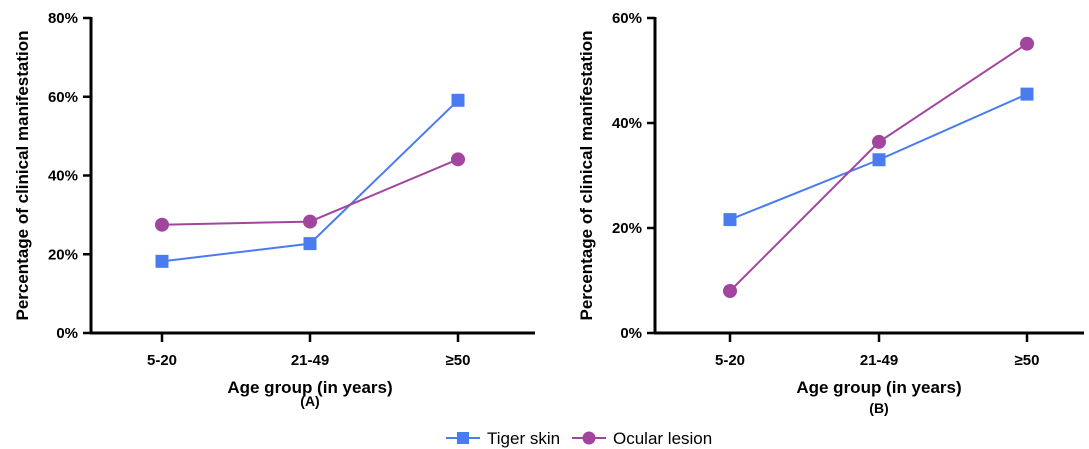 This screenshot has height=449, width=1089. I want to click on legend-marker-ocular-lesion, so click(589, 438).